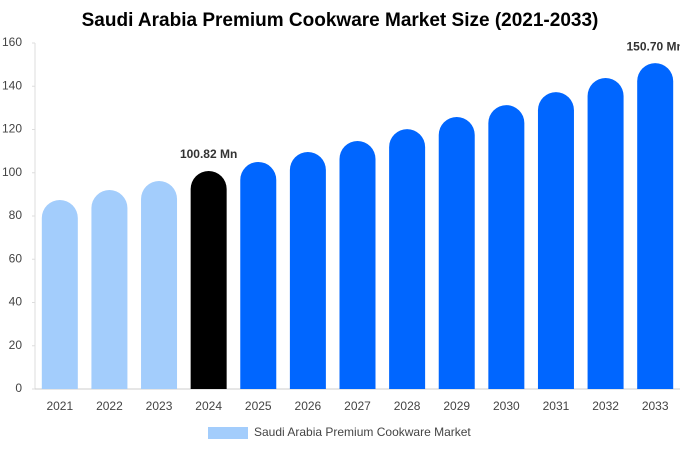  Describe the element at coordinates (506, 406) in the screenshot. I see `x-tick-label: 2030` at that location.